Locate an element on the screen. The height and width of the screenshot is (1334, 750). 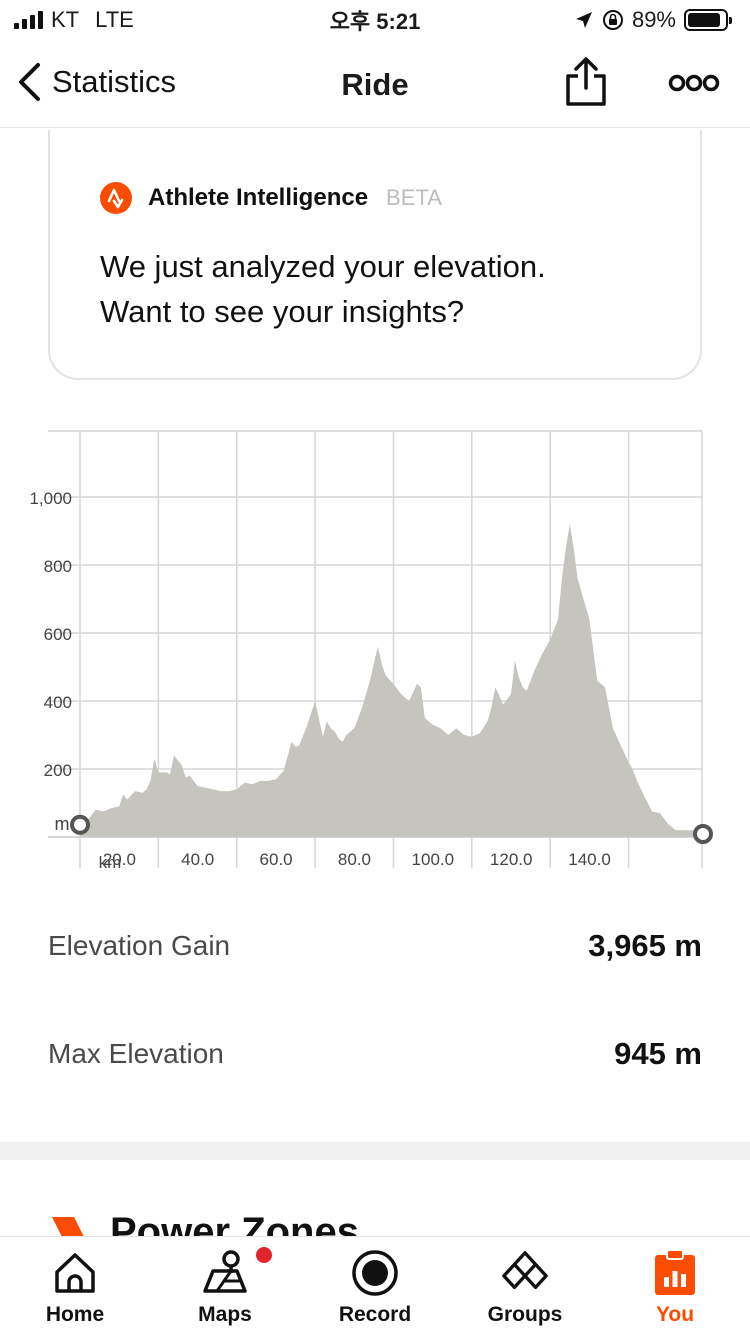
y-tick-label: 400 is located at coordinates (58, 702).